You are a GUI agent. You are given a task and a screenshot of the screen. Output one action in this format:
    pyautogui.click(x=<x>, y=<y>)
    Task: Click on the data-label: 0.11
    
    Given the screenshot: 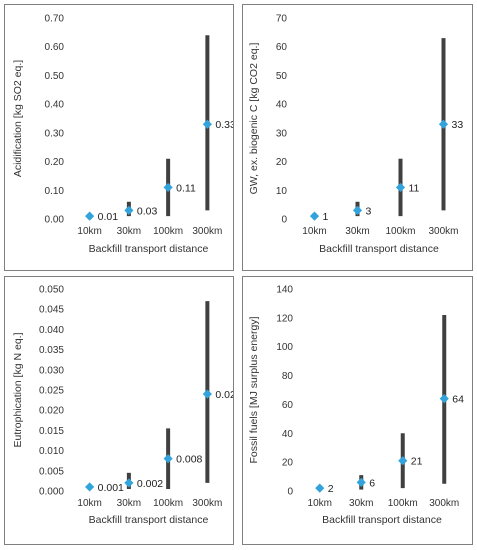 What is the action you would take?
    pyautogui.click(x=186, y=188)
    